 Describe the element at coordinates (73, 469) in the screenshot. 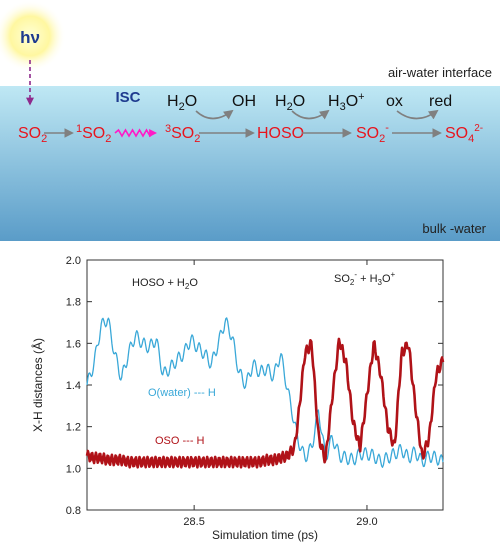

I see `y-tick-label: 1.0` at that location.